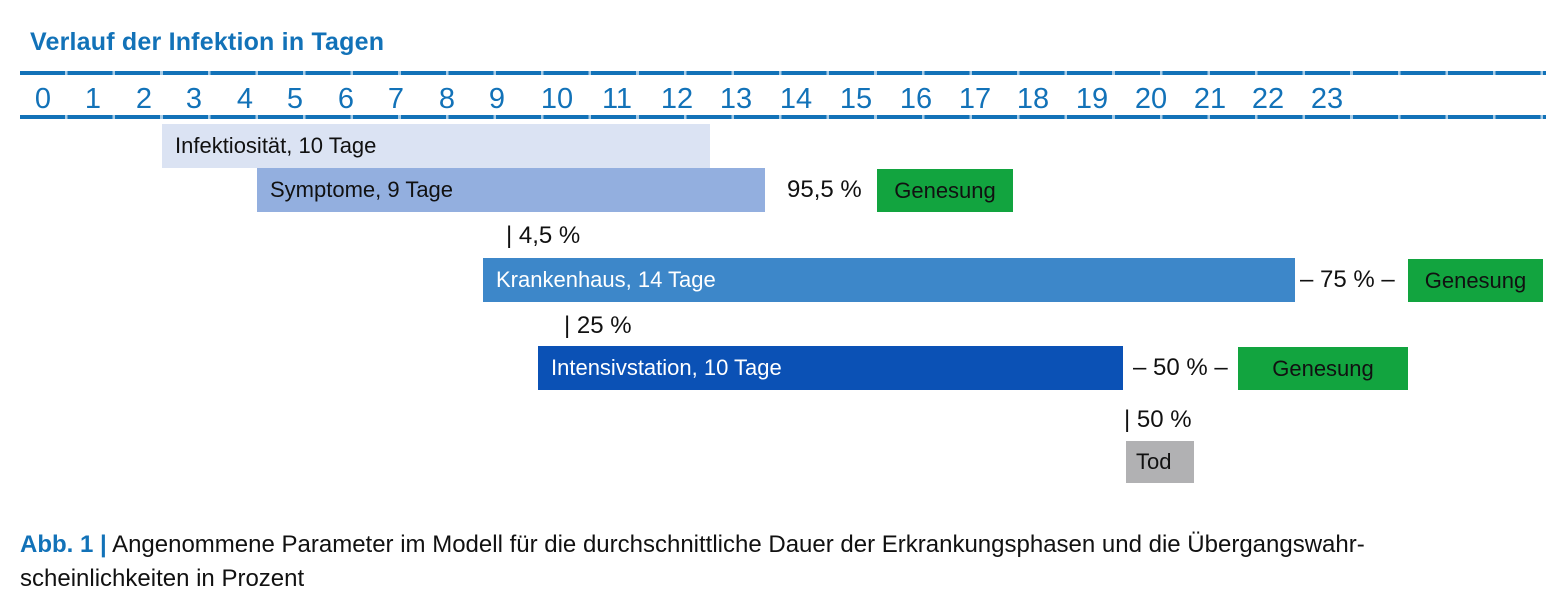 The height and width of the screenshot is (606, 1566). Describe the element at coordinates (1268, 99) in the screenshot. I see `day-tick-label: 22` at that location.